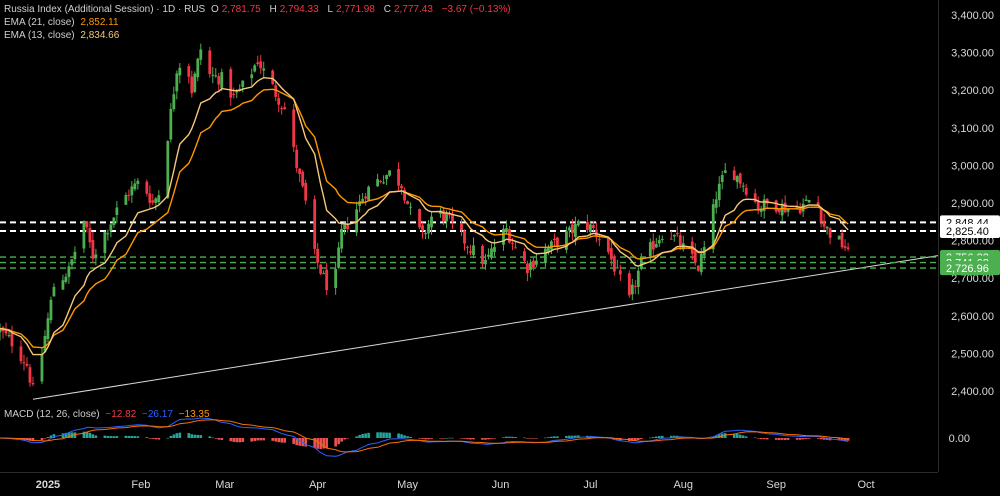  What do you see at coordinates (52, 414) in the screenshot?
I see `macd-label: MACD (12, 26, close)` at bounding box center [52, 414].